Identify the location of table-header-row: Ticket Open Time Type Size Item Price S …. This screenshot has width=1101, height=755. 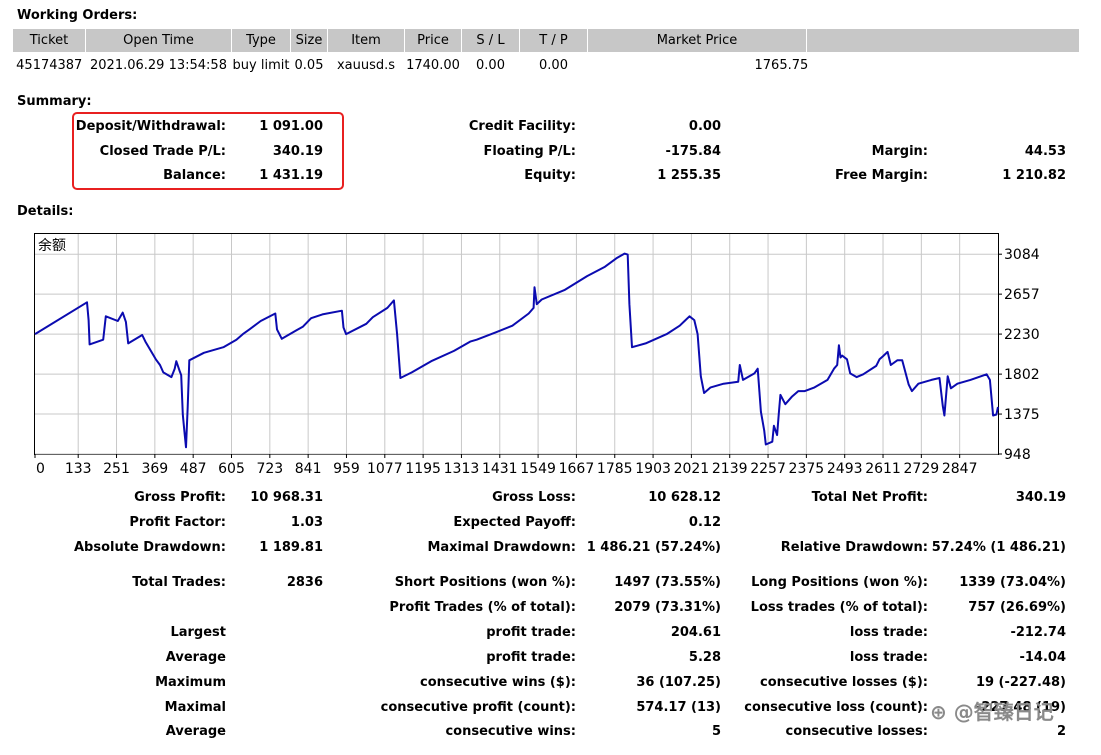
(546, 40).